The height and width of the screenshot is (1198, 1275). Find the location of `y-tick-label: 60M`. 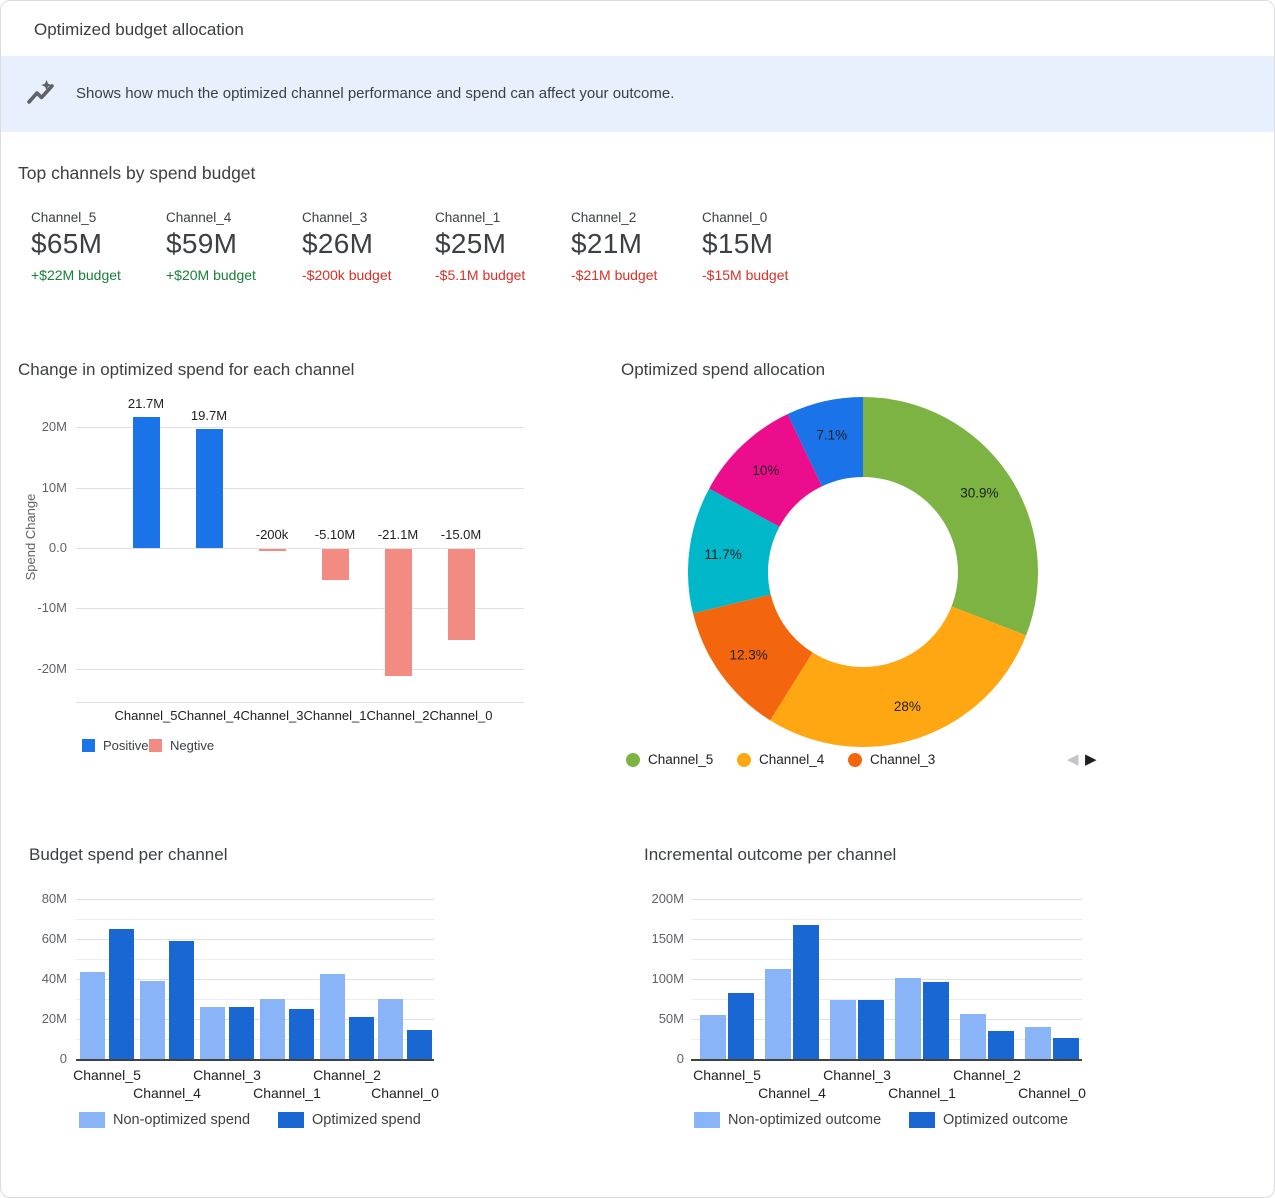

y-tick-label: 60M is located at coordinates (54, 938).